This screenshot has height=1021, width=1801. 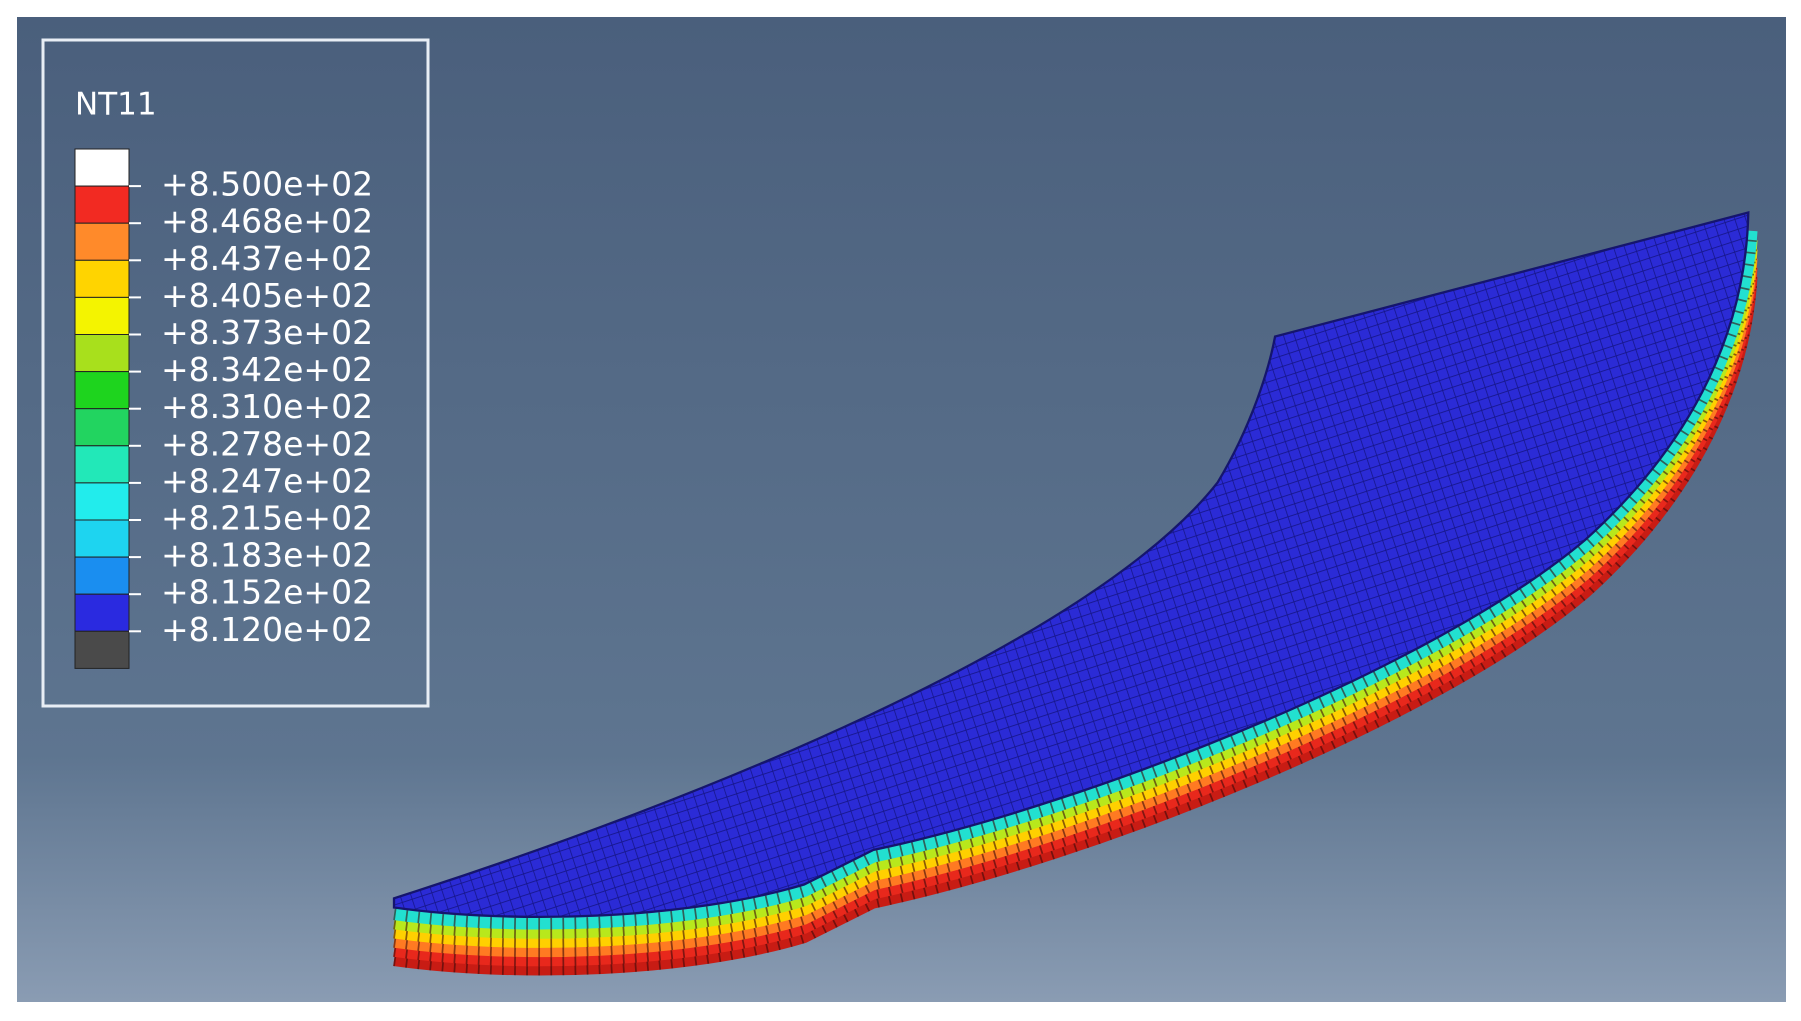 I want to click on legend-label: +8.342e+02, so click(x=267, y=369).